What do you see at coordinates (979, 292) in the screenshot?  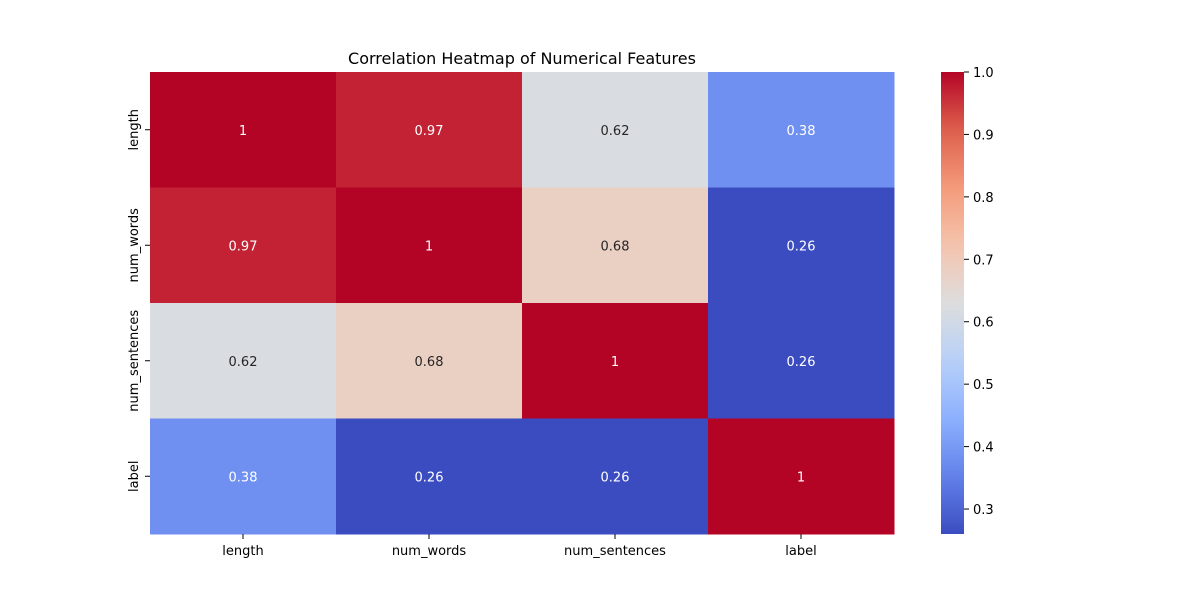 I see `colorbar-ticks: 0.3 0.4 0.5 0.6 0.7 0.8 0.9 1.0` at bounding box center [979, 292].